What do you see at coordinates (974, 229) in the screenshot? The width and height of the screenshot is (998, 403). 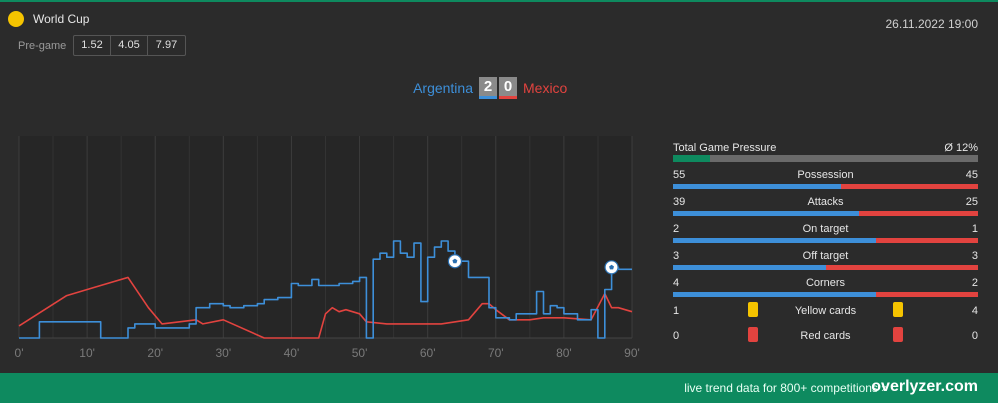 I see `stat-away-value: 1` at bounding box center [974, 229].